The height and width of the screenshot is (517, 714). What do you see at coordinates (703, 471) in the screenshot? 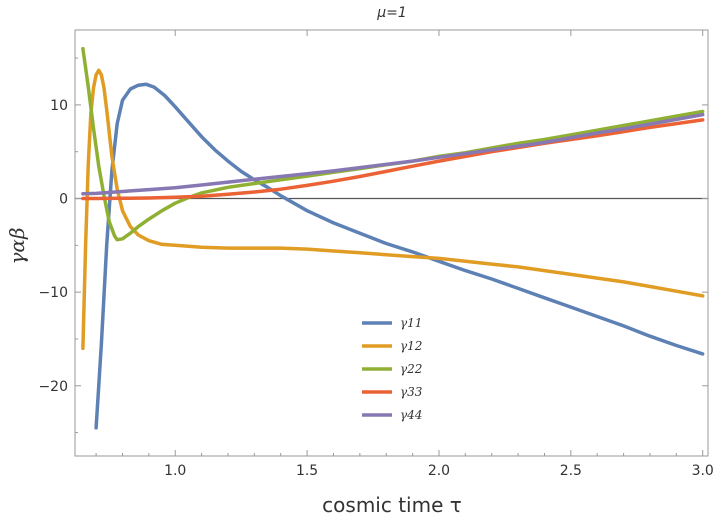
I see `x-tick-label: 3.0` at bounding box center [703, 471].